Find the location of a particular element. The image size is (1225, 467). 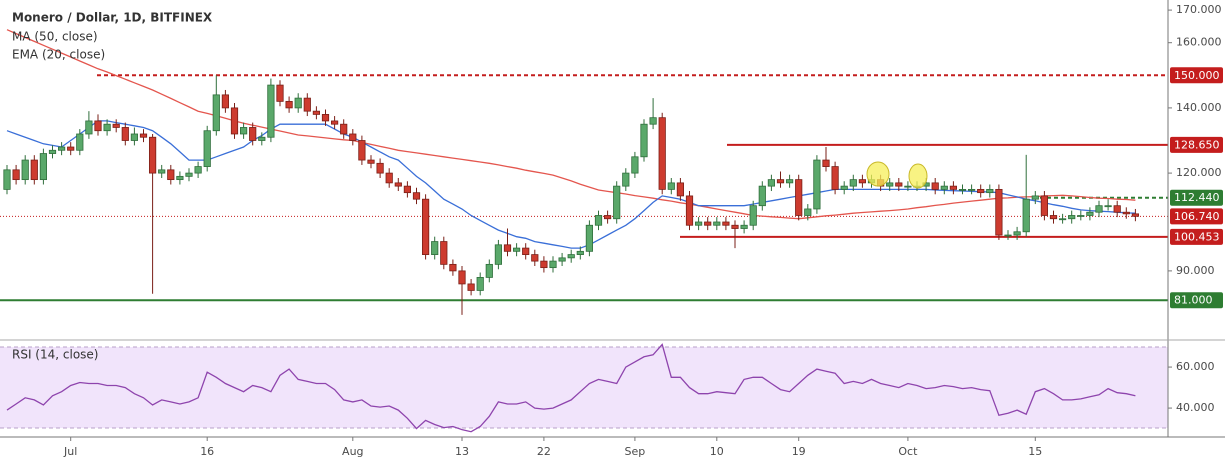

y-tick-label: 140.000 is located at coordinates (1199, 107).